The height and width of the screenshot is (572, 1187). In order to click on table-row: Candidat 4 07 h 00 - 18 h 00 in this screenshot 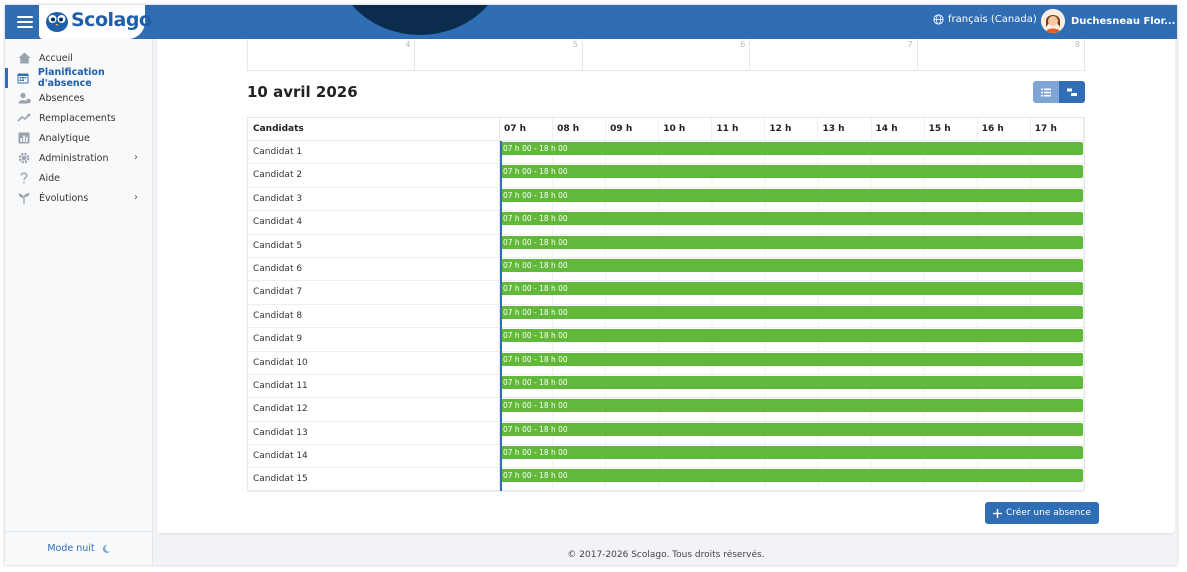, I will do `click(666, 223)`.